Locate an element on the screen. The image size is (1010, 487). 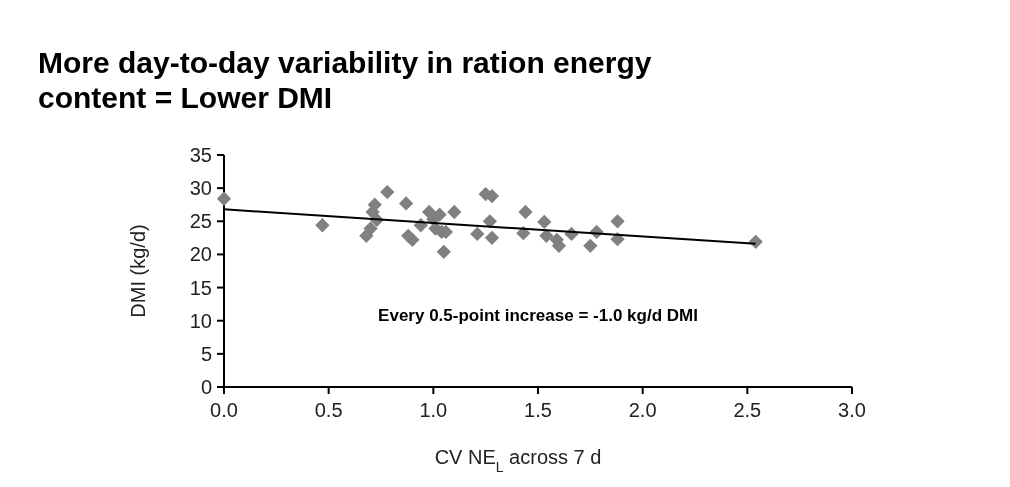
y-tick-label: 0 is located at coordinates (206, 387).